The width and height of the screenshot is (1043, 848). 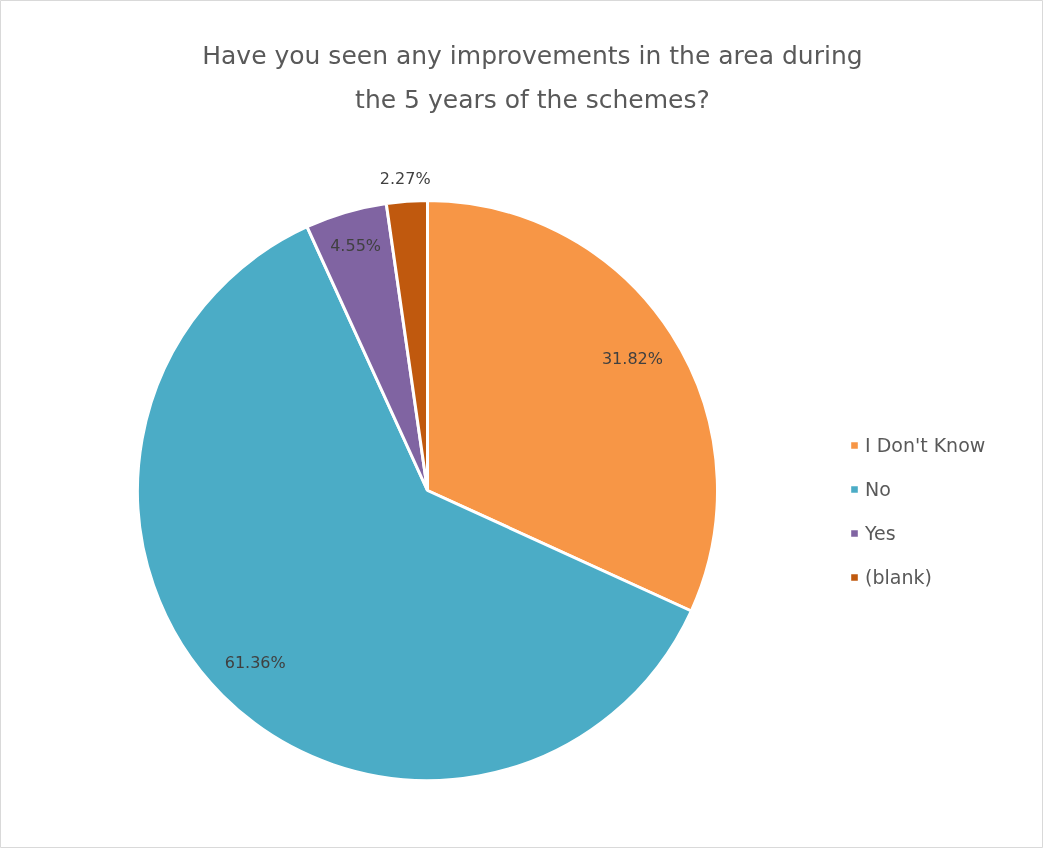 What do you see at coordinates (255, 663) in the screenshot?
I see `data-label: 61.36%` at bounding box center [255, 663].